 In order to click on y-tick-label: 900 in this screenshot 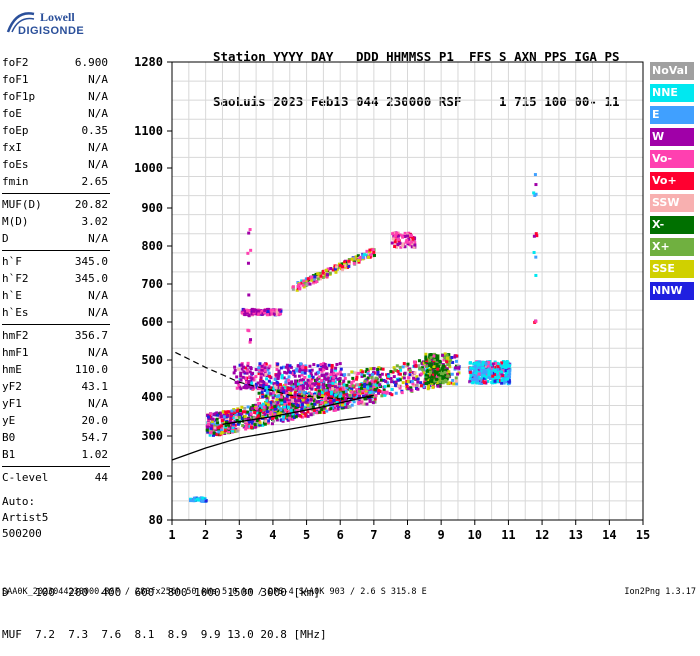, I will do `click(152, 208)`.